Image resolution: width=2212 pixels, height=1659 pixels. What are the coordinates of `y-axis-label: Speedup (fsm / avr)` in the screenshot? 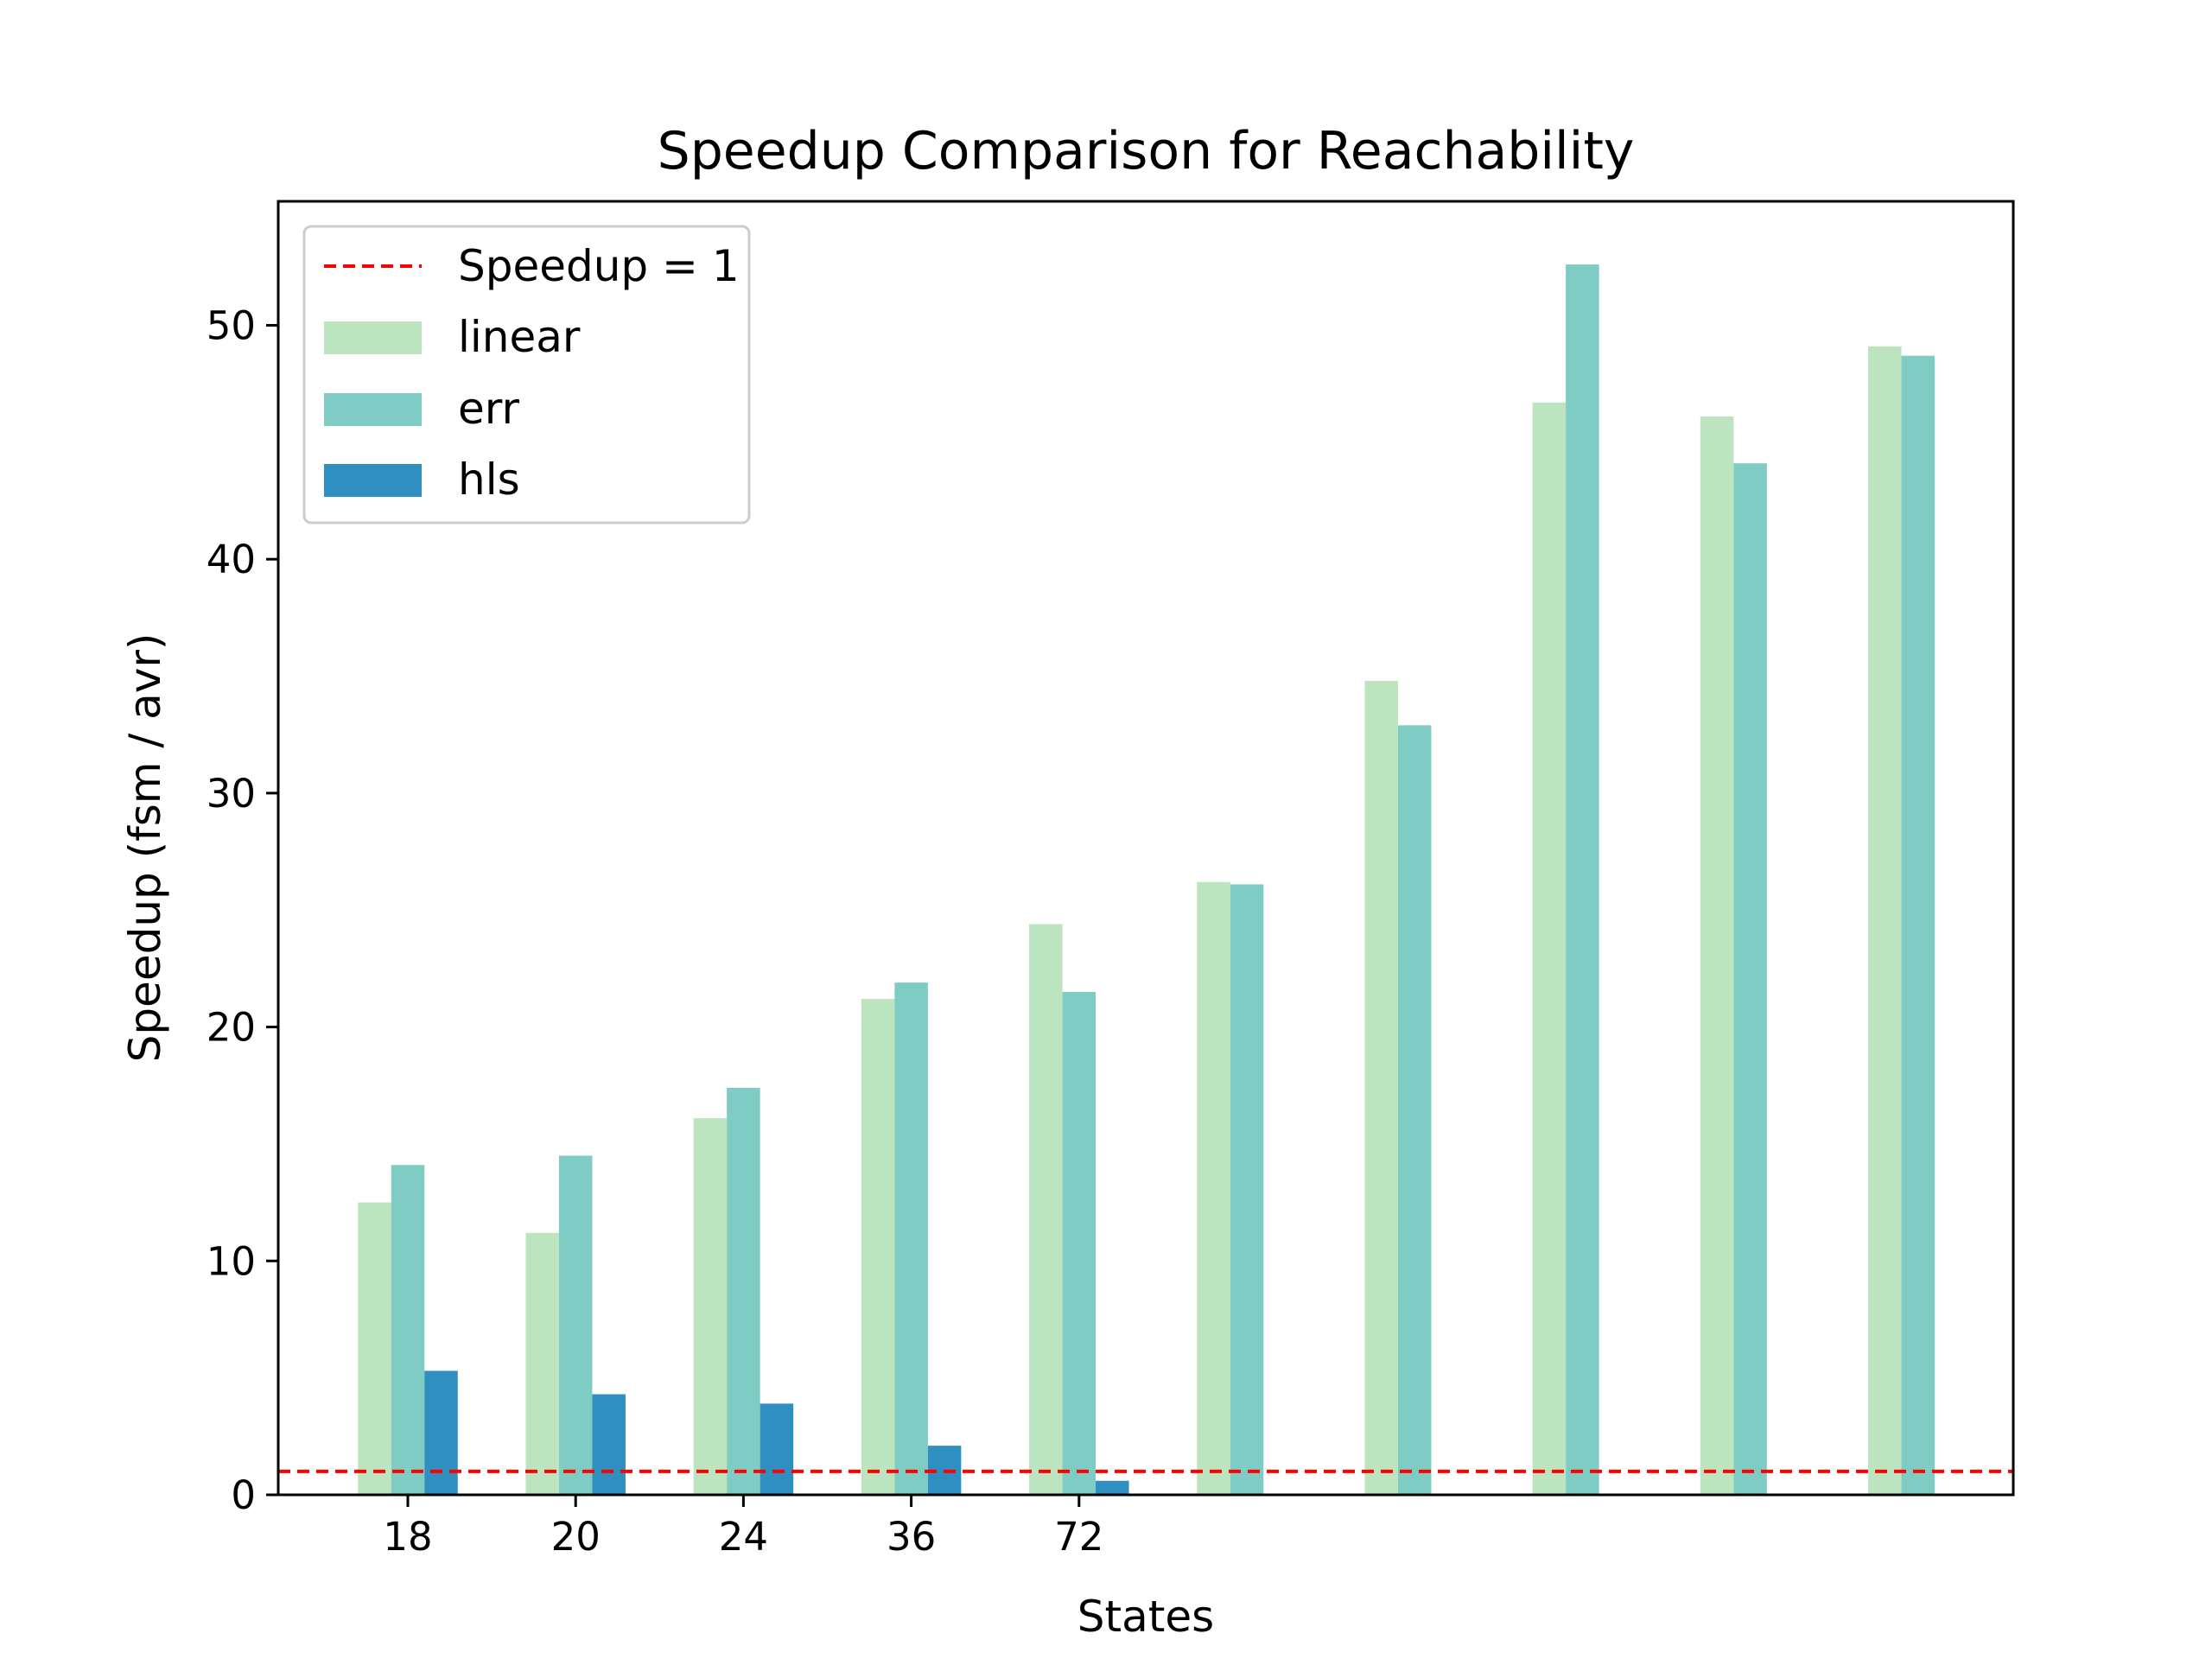 It's located at (145, 848).